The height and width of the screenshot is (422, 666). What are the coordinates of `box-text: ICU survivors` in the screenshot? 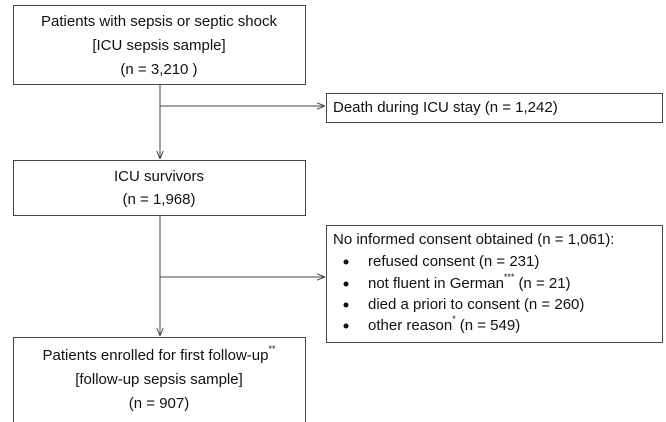 It's located at (159, 176).